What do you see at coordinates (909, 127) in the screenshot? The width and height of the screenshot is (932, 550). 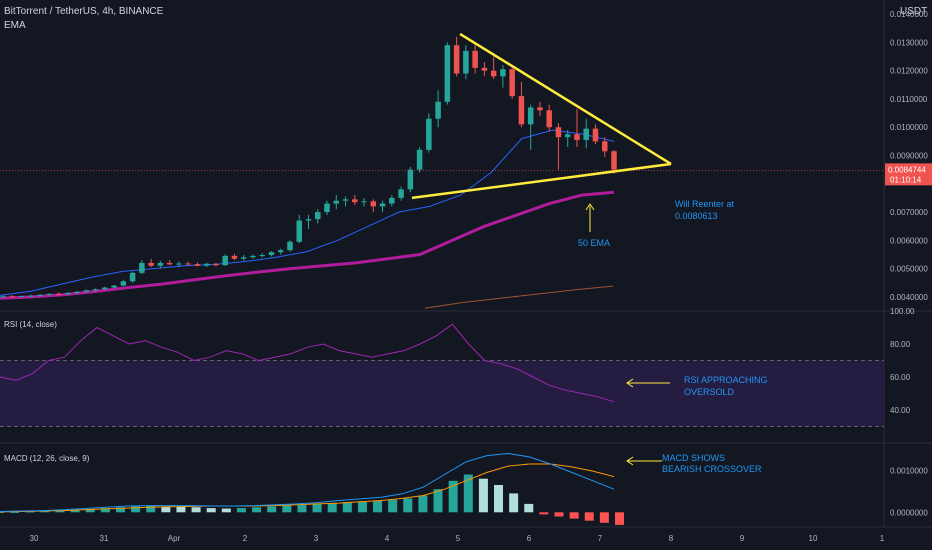 I see `y-tick-label: 0.0100000` at bounding box center [909, 127].